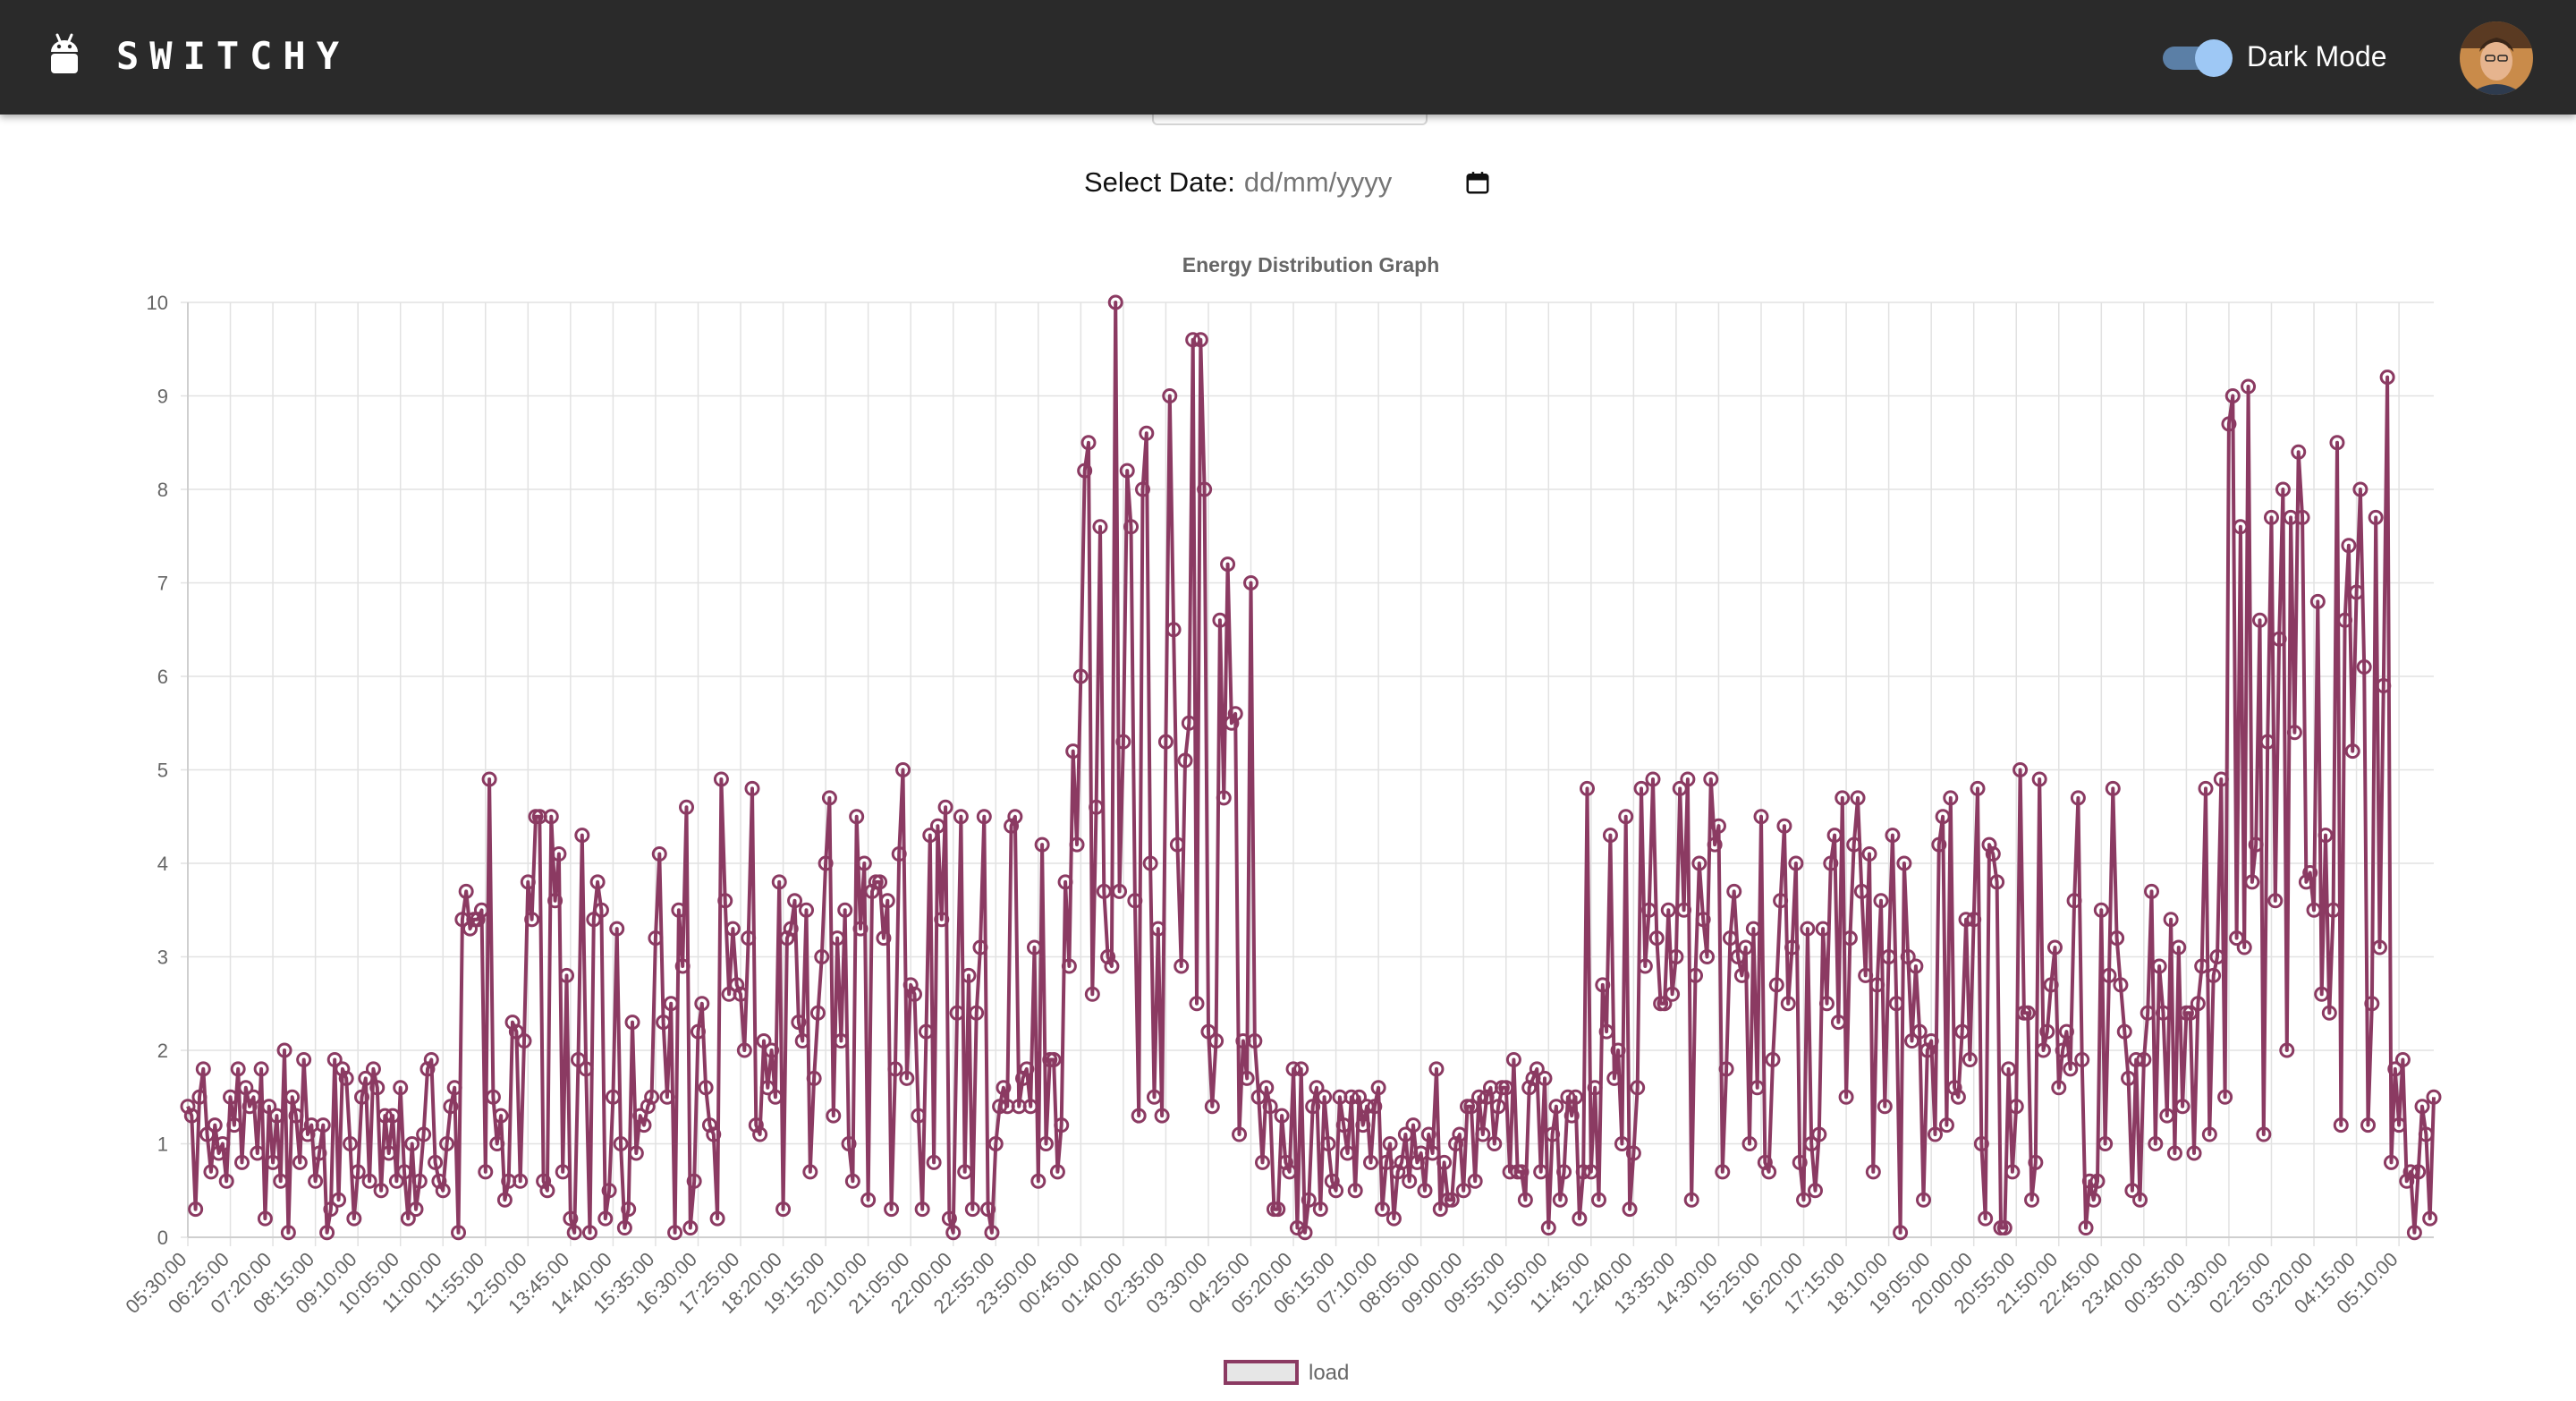 This screenshot has height=1401, width=2576. Describe the element at coordinates (1477, 182) in the screenshot. I see `calendar-icon` at that location.